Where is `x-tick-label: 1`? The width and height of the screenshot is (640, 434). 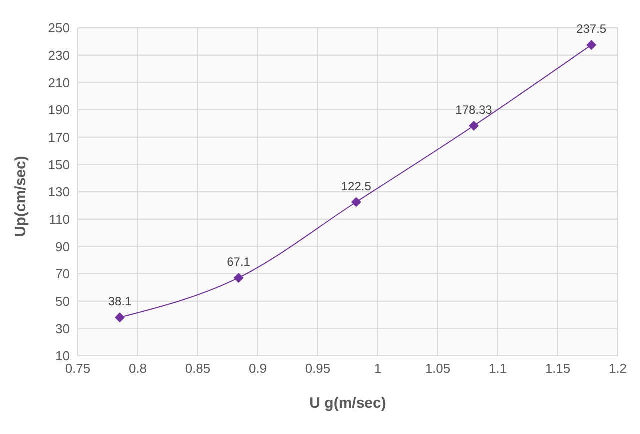 x-tick-label: 1 is located at coordinates (378, 368).